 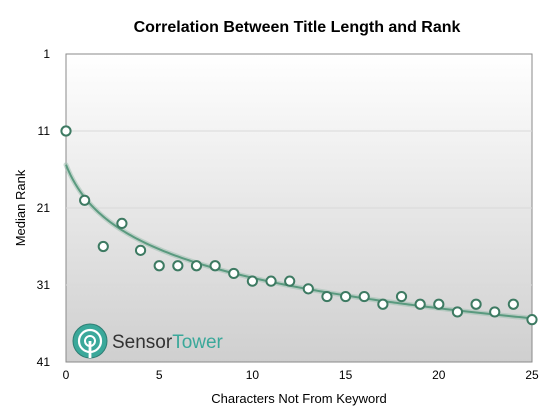 I want to click on x-tick-label: 25, so click(x=532, y=375).